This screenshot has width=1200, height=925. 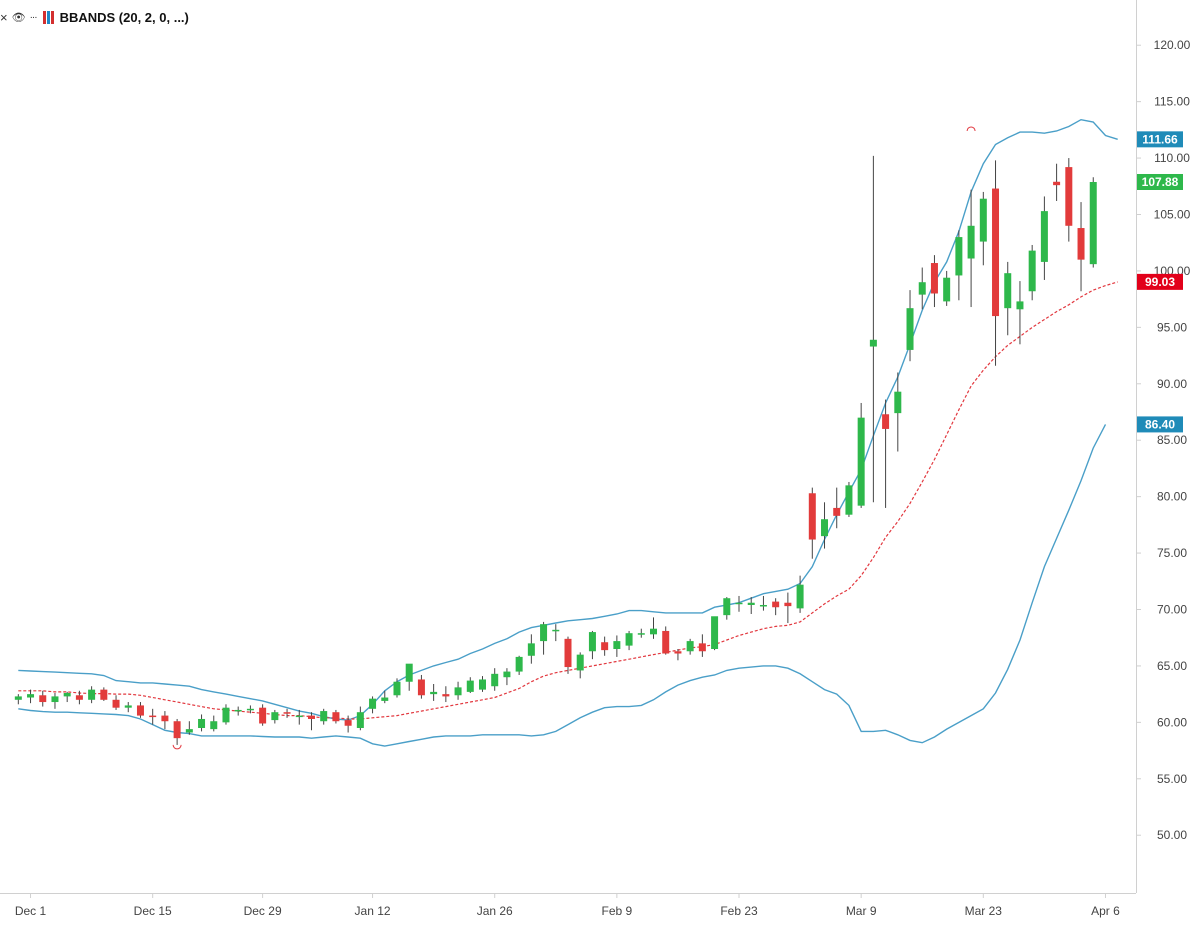 What do you see at coordinates (124, 17) in the screenshot?
I see `indicator-title: BBANDS (20, 2, 0, ...)` at bounding box center [124, 17].